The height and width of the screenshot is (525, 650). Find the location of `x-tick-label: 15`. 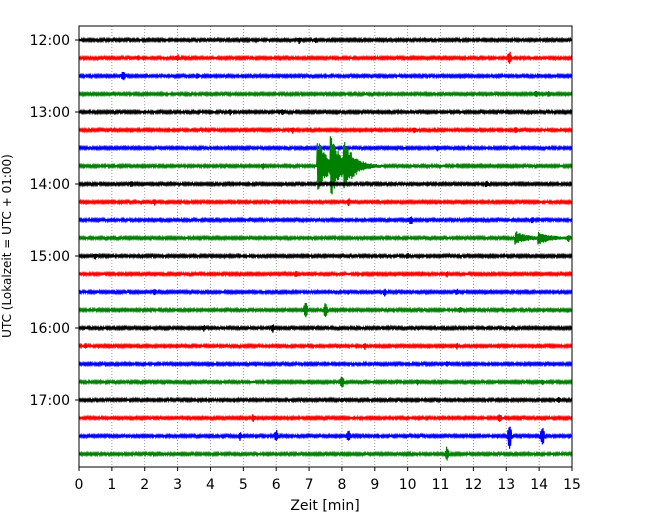

x-tick-label: 15 is located at coordinates (572, 485).